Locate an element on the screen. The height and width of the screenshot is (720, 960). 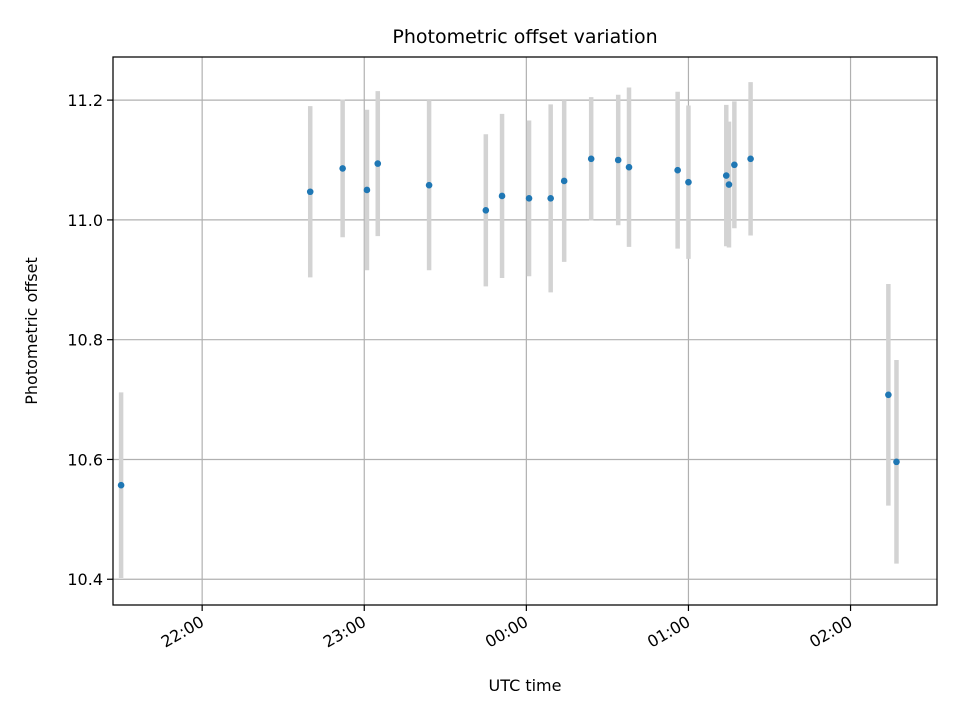
y-tick-label: 11.2 is located at coordinates (85, 100).